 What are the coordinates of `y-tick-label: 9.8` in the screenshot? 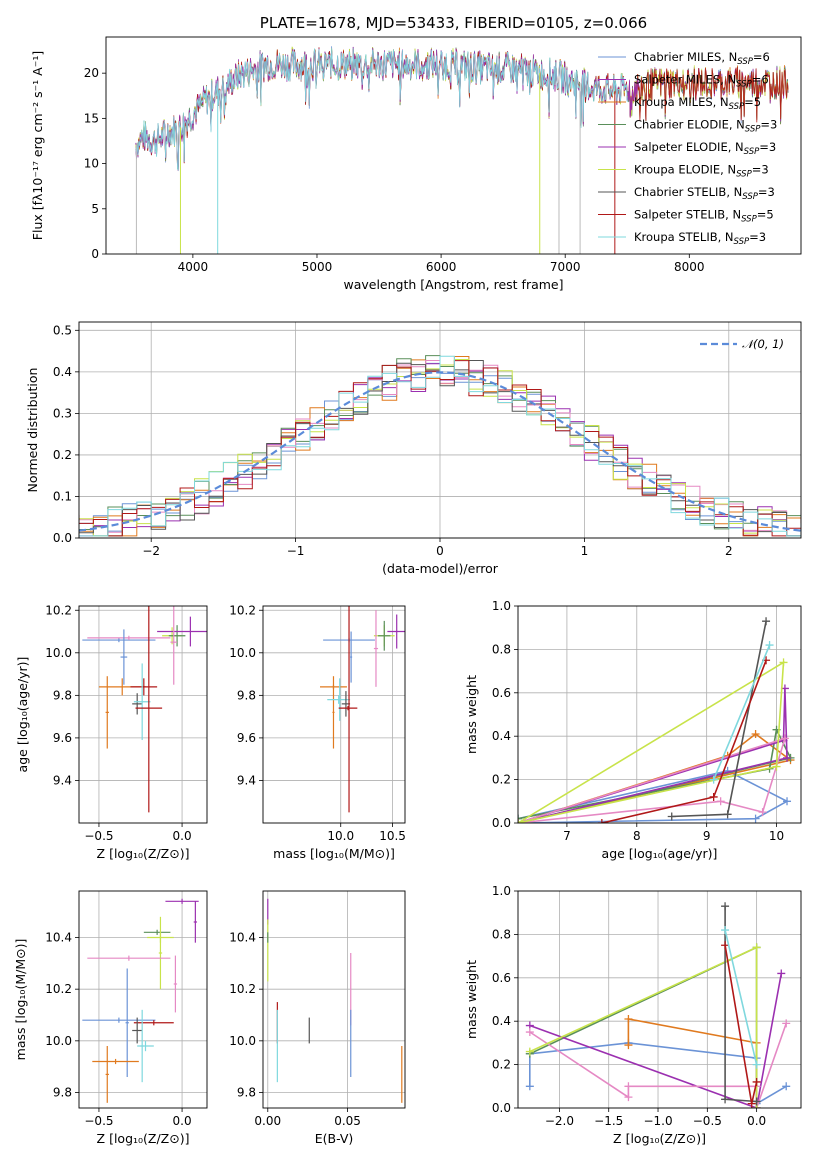 It's located at (246, 1093).